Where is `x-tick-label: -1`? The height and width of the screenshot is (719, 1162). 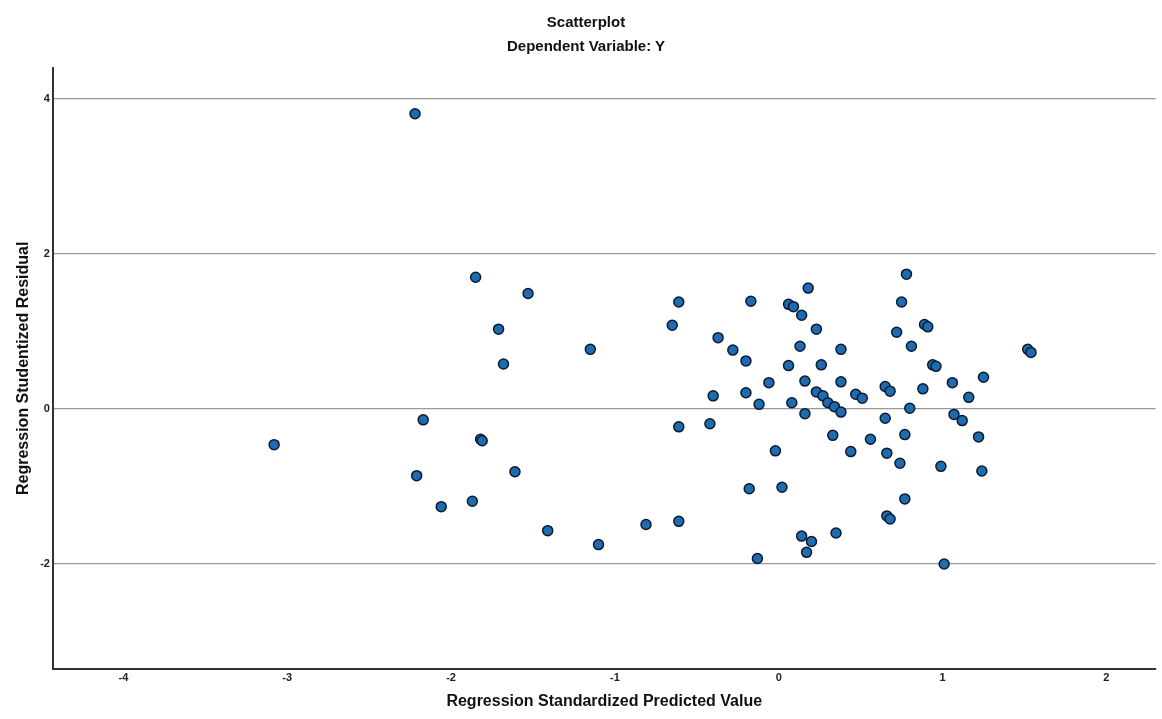
x-tick-label: -1 is located at coordinates (615, 677).